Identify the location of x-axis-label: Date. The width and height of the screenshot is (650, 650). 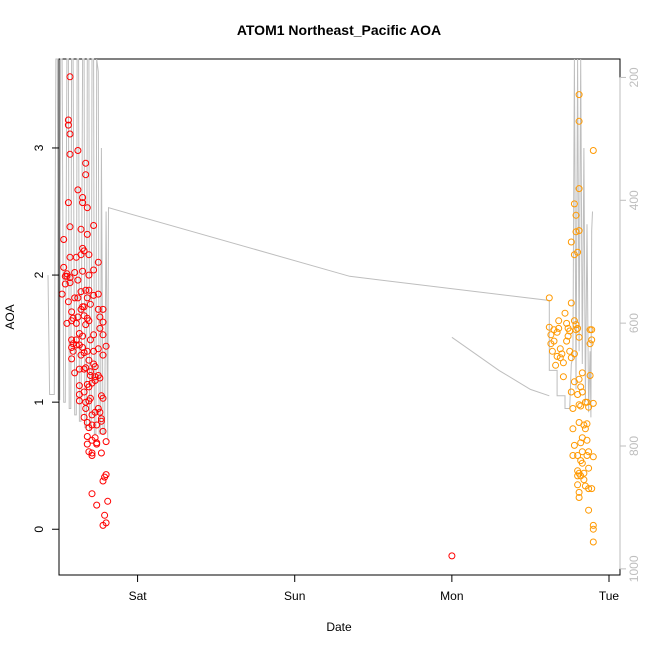
(339, 627).